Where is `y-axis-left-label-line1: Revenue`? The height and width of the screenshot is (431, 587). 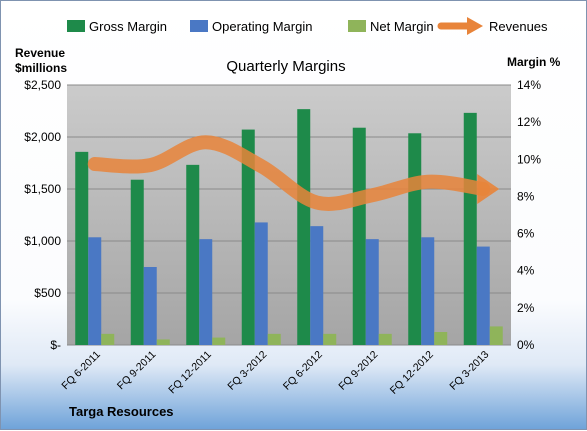 y-axis-left-label-line1: Revenue is located at coordinates (40, 53).